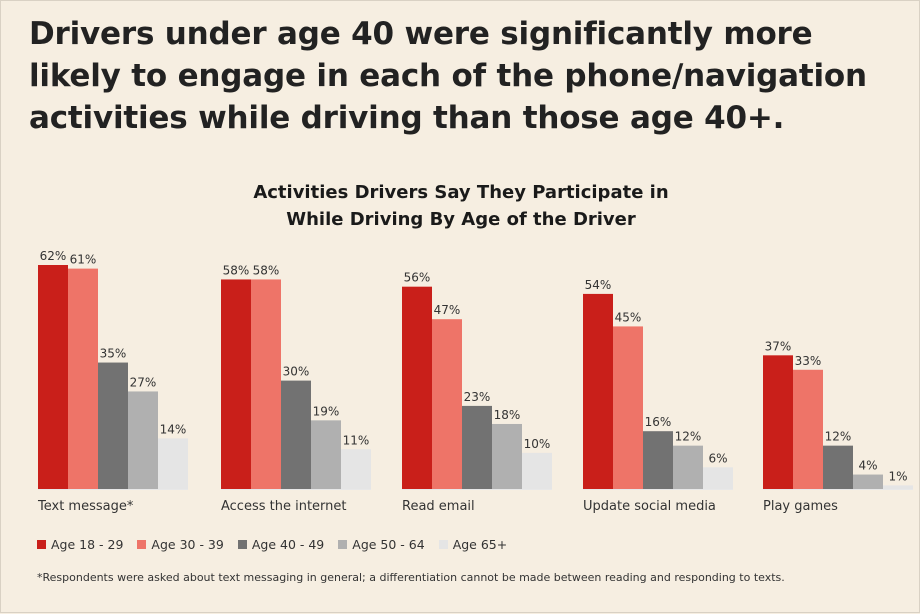 The image size is (920, 614). What do you see at coordinates (284, 506) in the screenshot?
I see `category-label-access-the-internet: Access the internet` at bounding box center [284, 506].